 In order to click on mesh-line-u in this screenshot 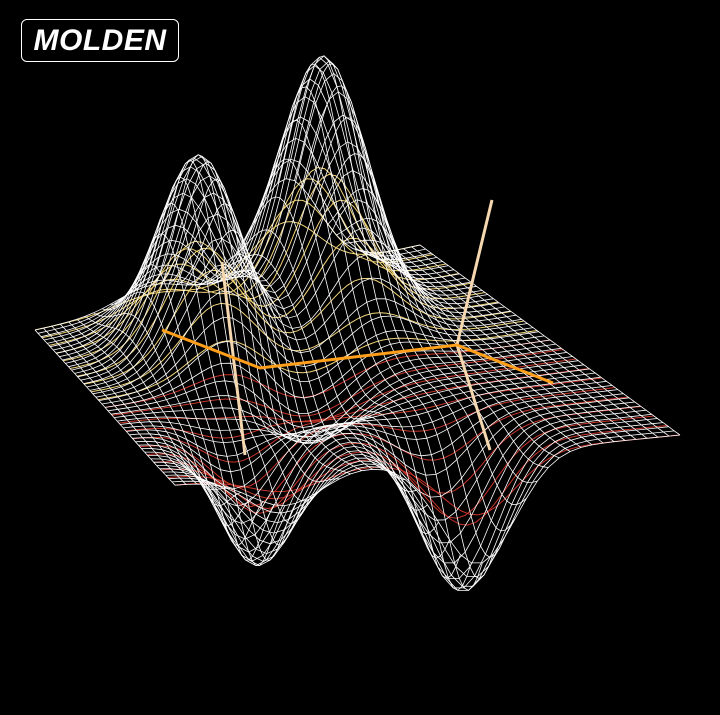, I will do `click(345, 400)`.